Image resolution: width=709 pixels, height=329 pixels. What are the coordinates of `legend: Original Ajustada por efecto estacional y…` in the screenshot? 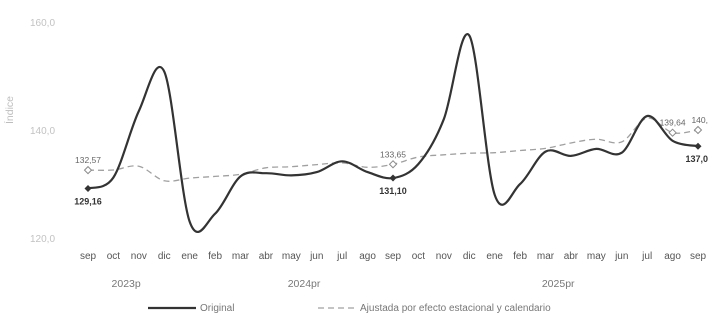 It's located at (349, 308).